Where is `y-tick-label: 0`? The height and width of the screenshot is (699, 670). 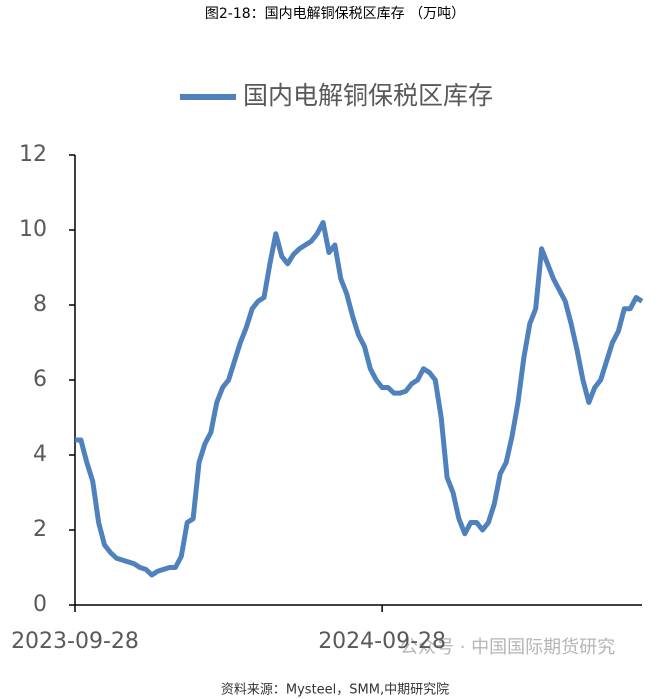 y-tick-label: 0 is located at coordinates (40, 604).